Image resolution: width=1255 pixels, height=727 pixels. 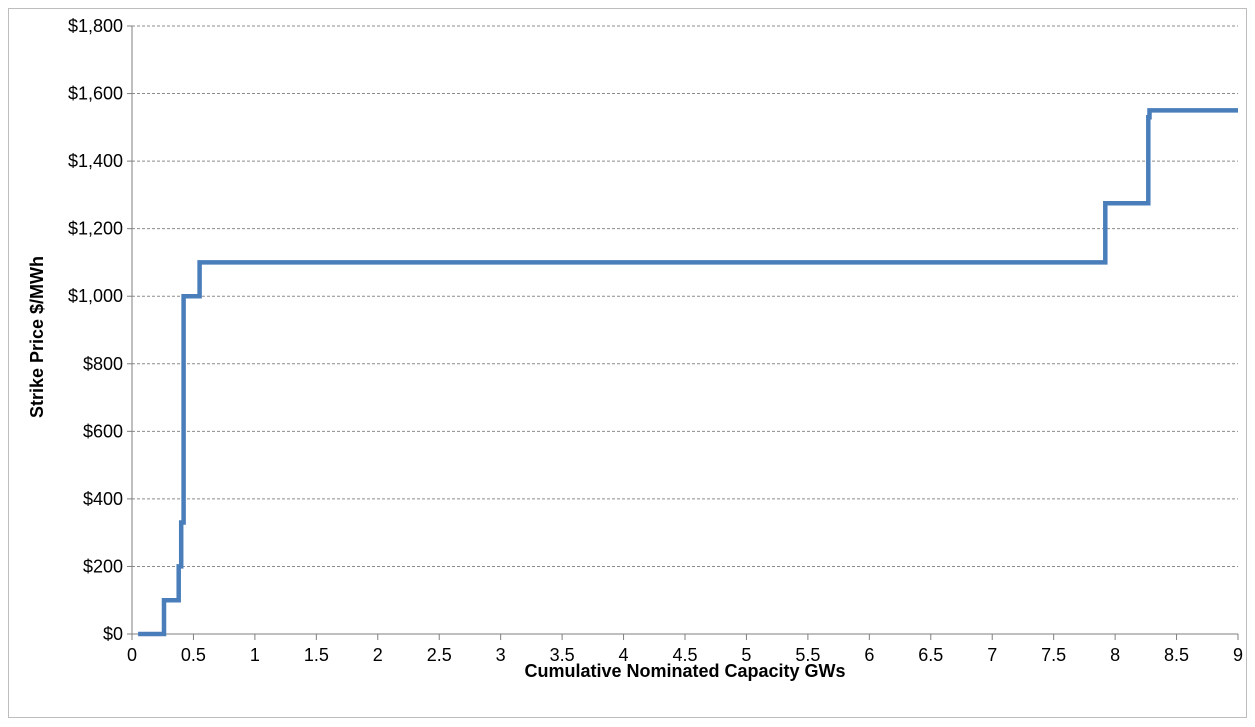 I want to click on x-tick-label: 7.5, so click(x=1053, y=655).